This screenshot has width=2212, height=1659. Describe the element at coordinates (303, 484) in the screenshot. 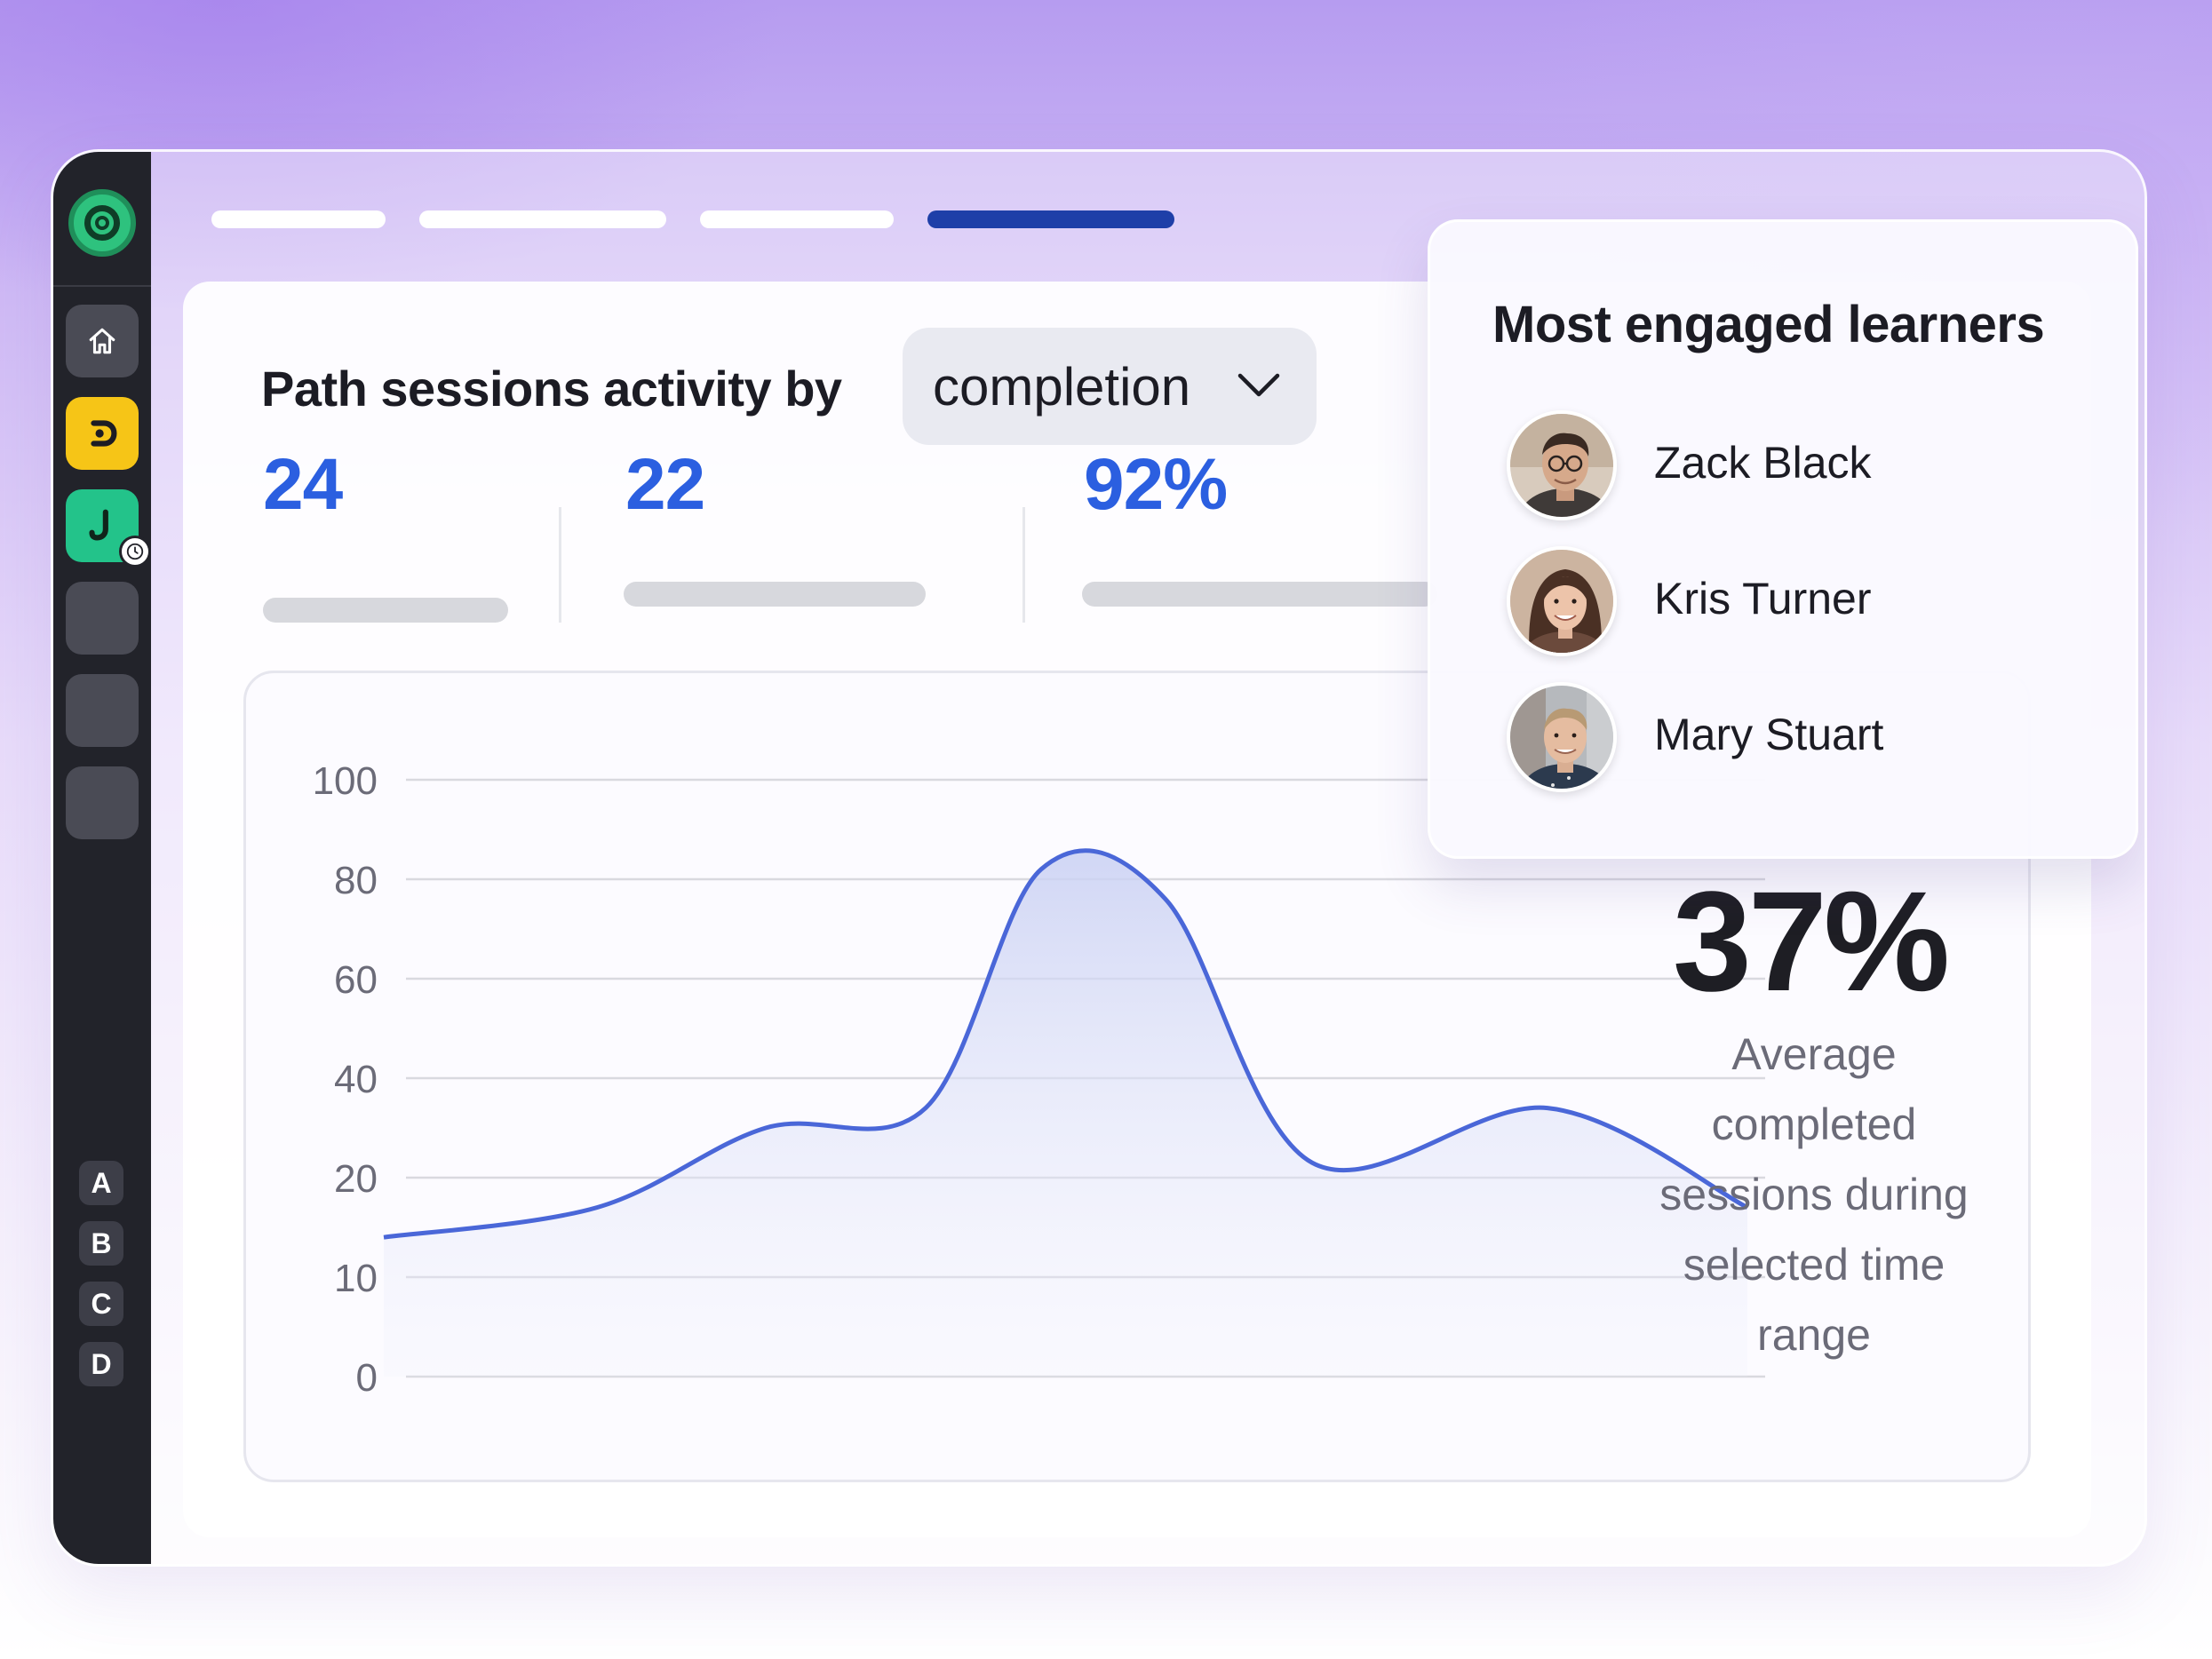

I see `stat-value-1: 24` at that location.